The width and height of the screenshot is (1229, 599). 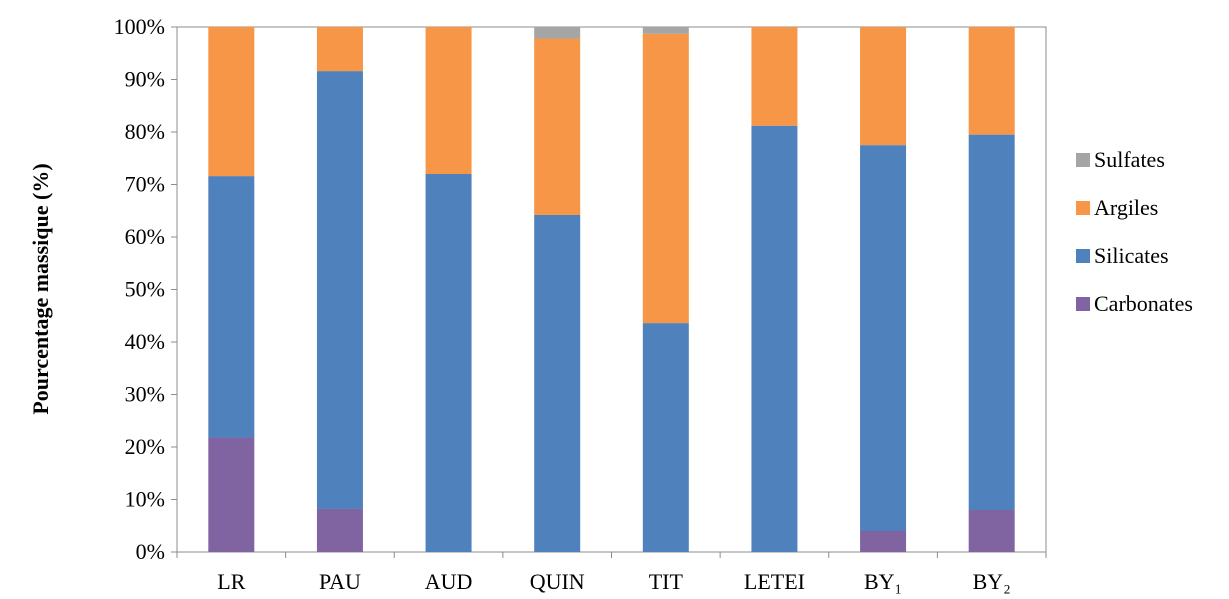 I want to click on x-tick-label: LETEI, so click(x=774, y=581).